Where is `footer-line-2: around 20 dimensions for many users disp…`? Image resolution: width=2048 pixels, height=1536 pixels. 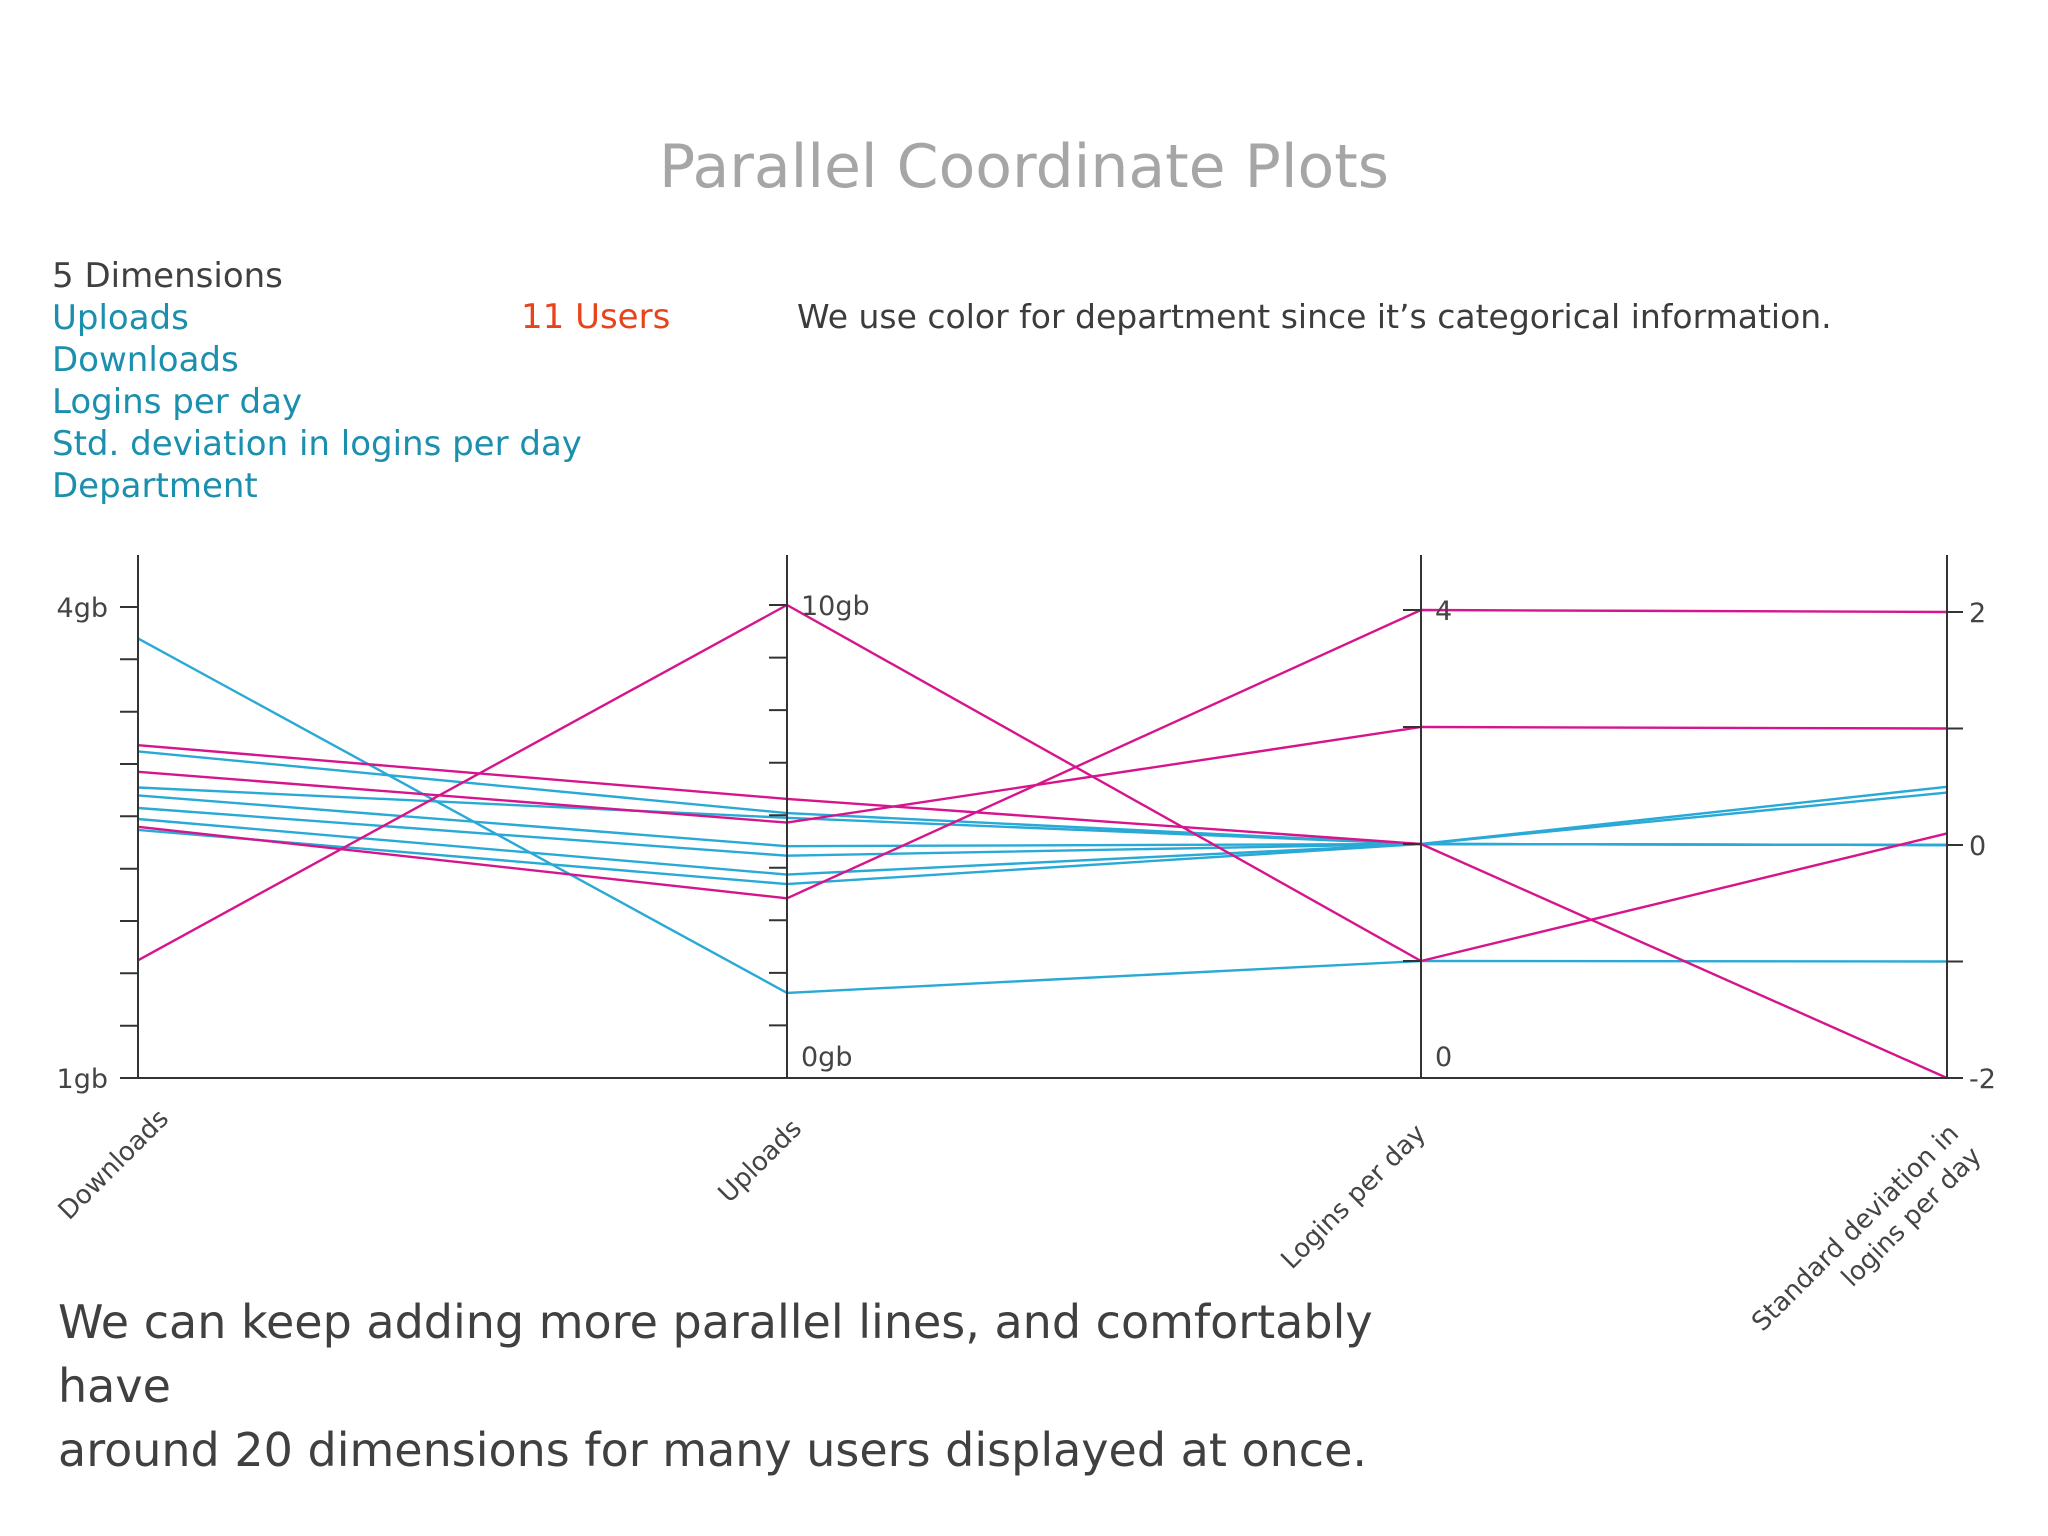
footer-line-2: around 20 dimensions for many users disp… is located at coordinates (713, 1450).